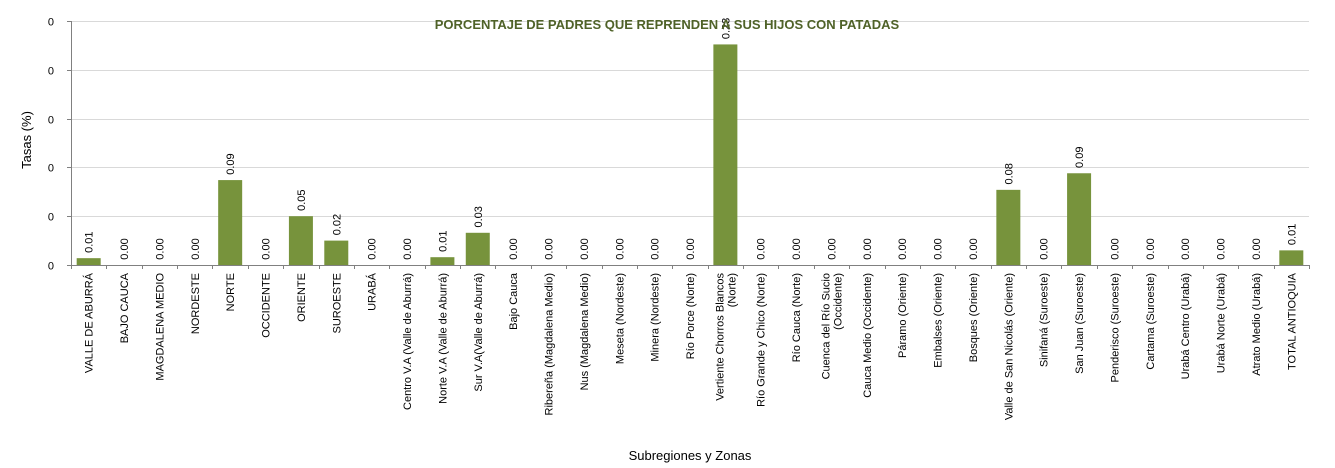 The width and height of the screenshot is (1335, 468). I want to click on category-label: Sinifaná (Suroeste), so click(1045, 320).